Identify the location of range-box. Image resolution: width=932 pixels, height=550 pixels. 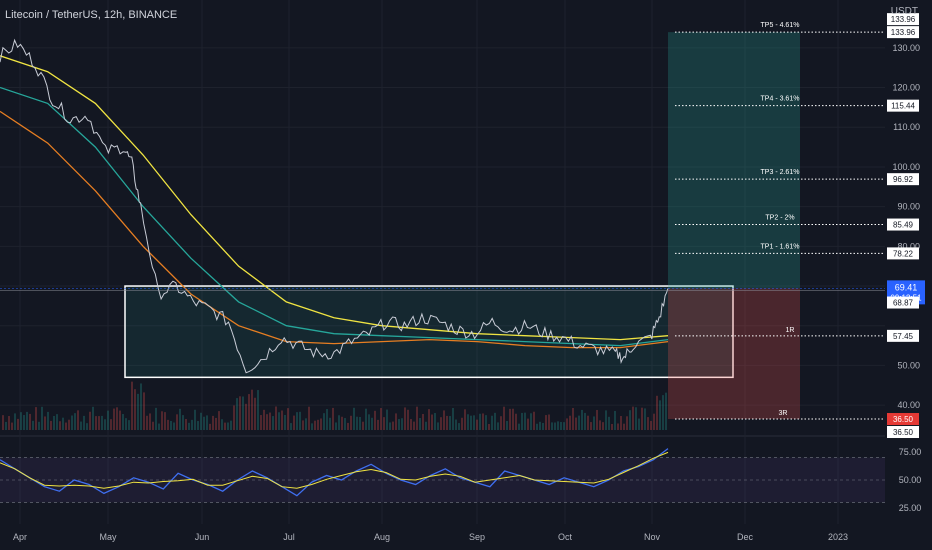
(429, 332).